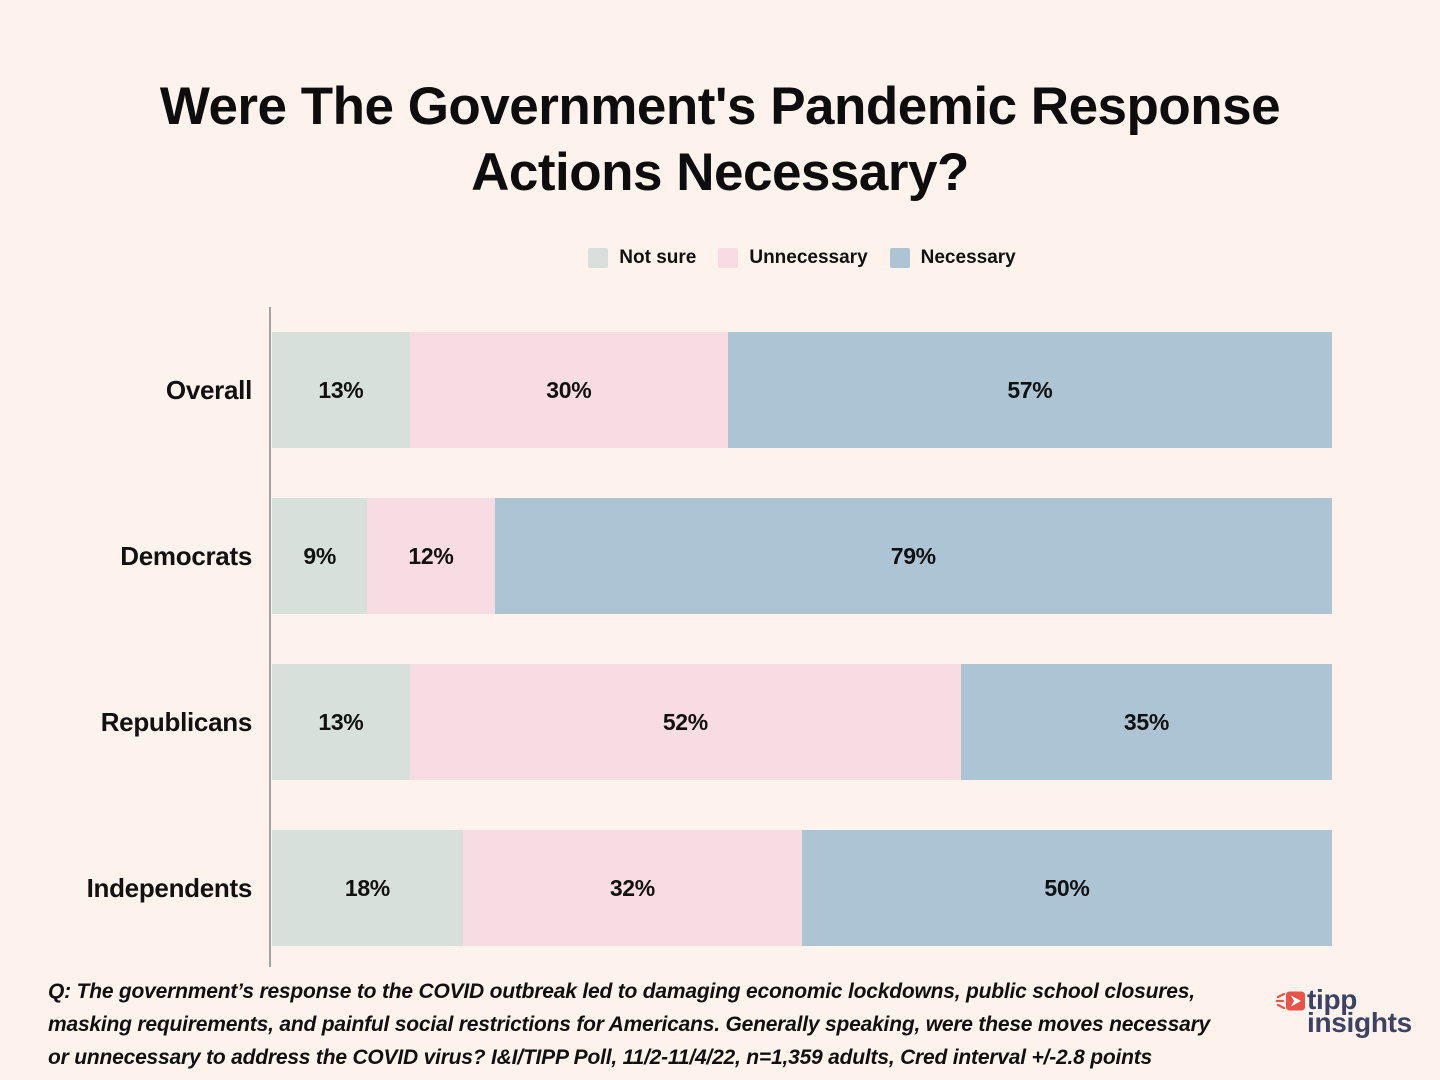 This screenshot has width=1440, height=1080. What do you see at coordinates (208, 389) in the screenshot?
I see `category-label: Overall` at bounding box center [208, 389].